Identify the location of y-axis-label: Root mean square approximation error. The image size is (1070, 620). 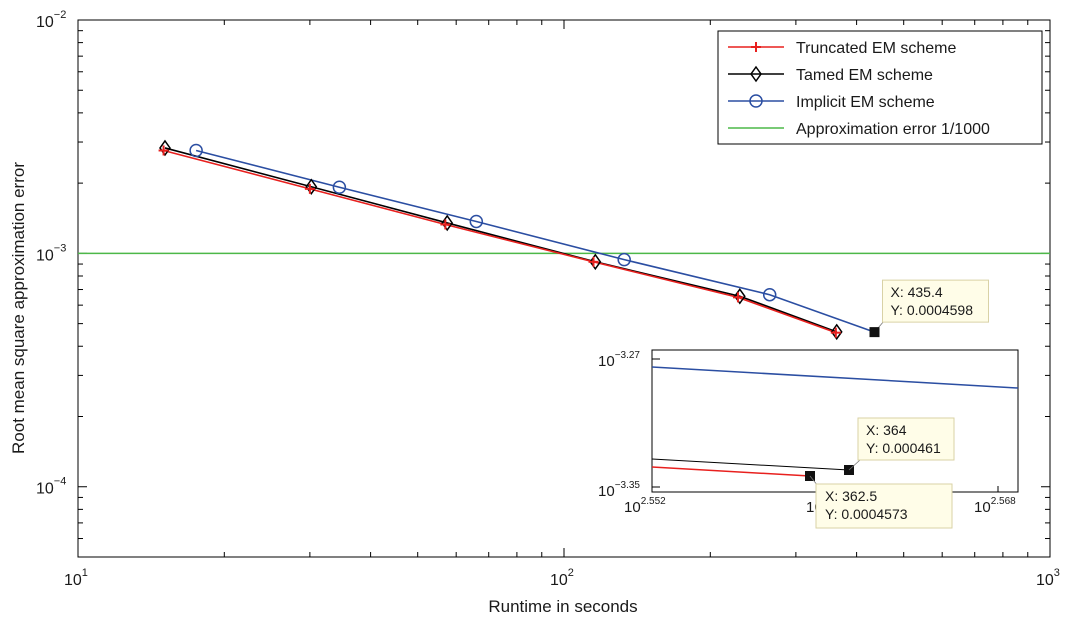
(18, 308).